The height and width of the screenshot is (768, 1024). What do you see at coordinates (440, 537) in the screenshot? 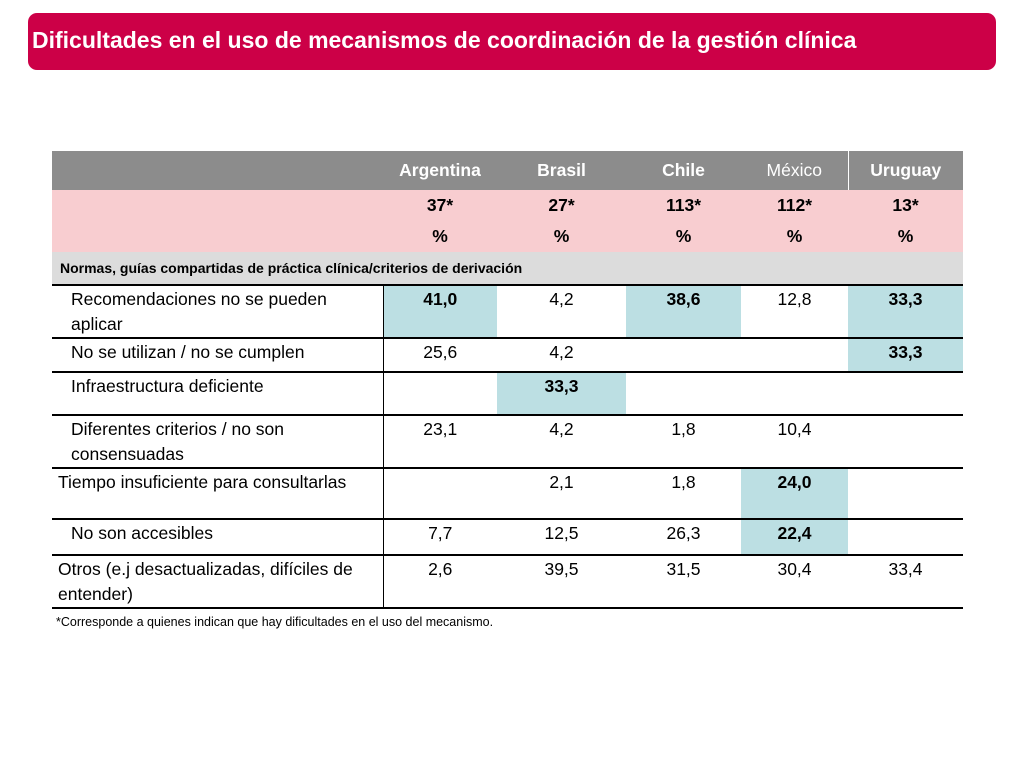
I see `cell-argentina: 7,7` at bounding box center [440, 537].